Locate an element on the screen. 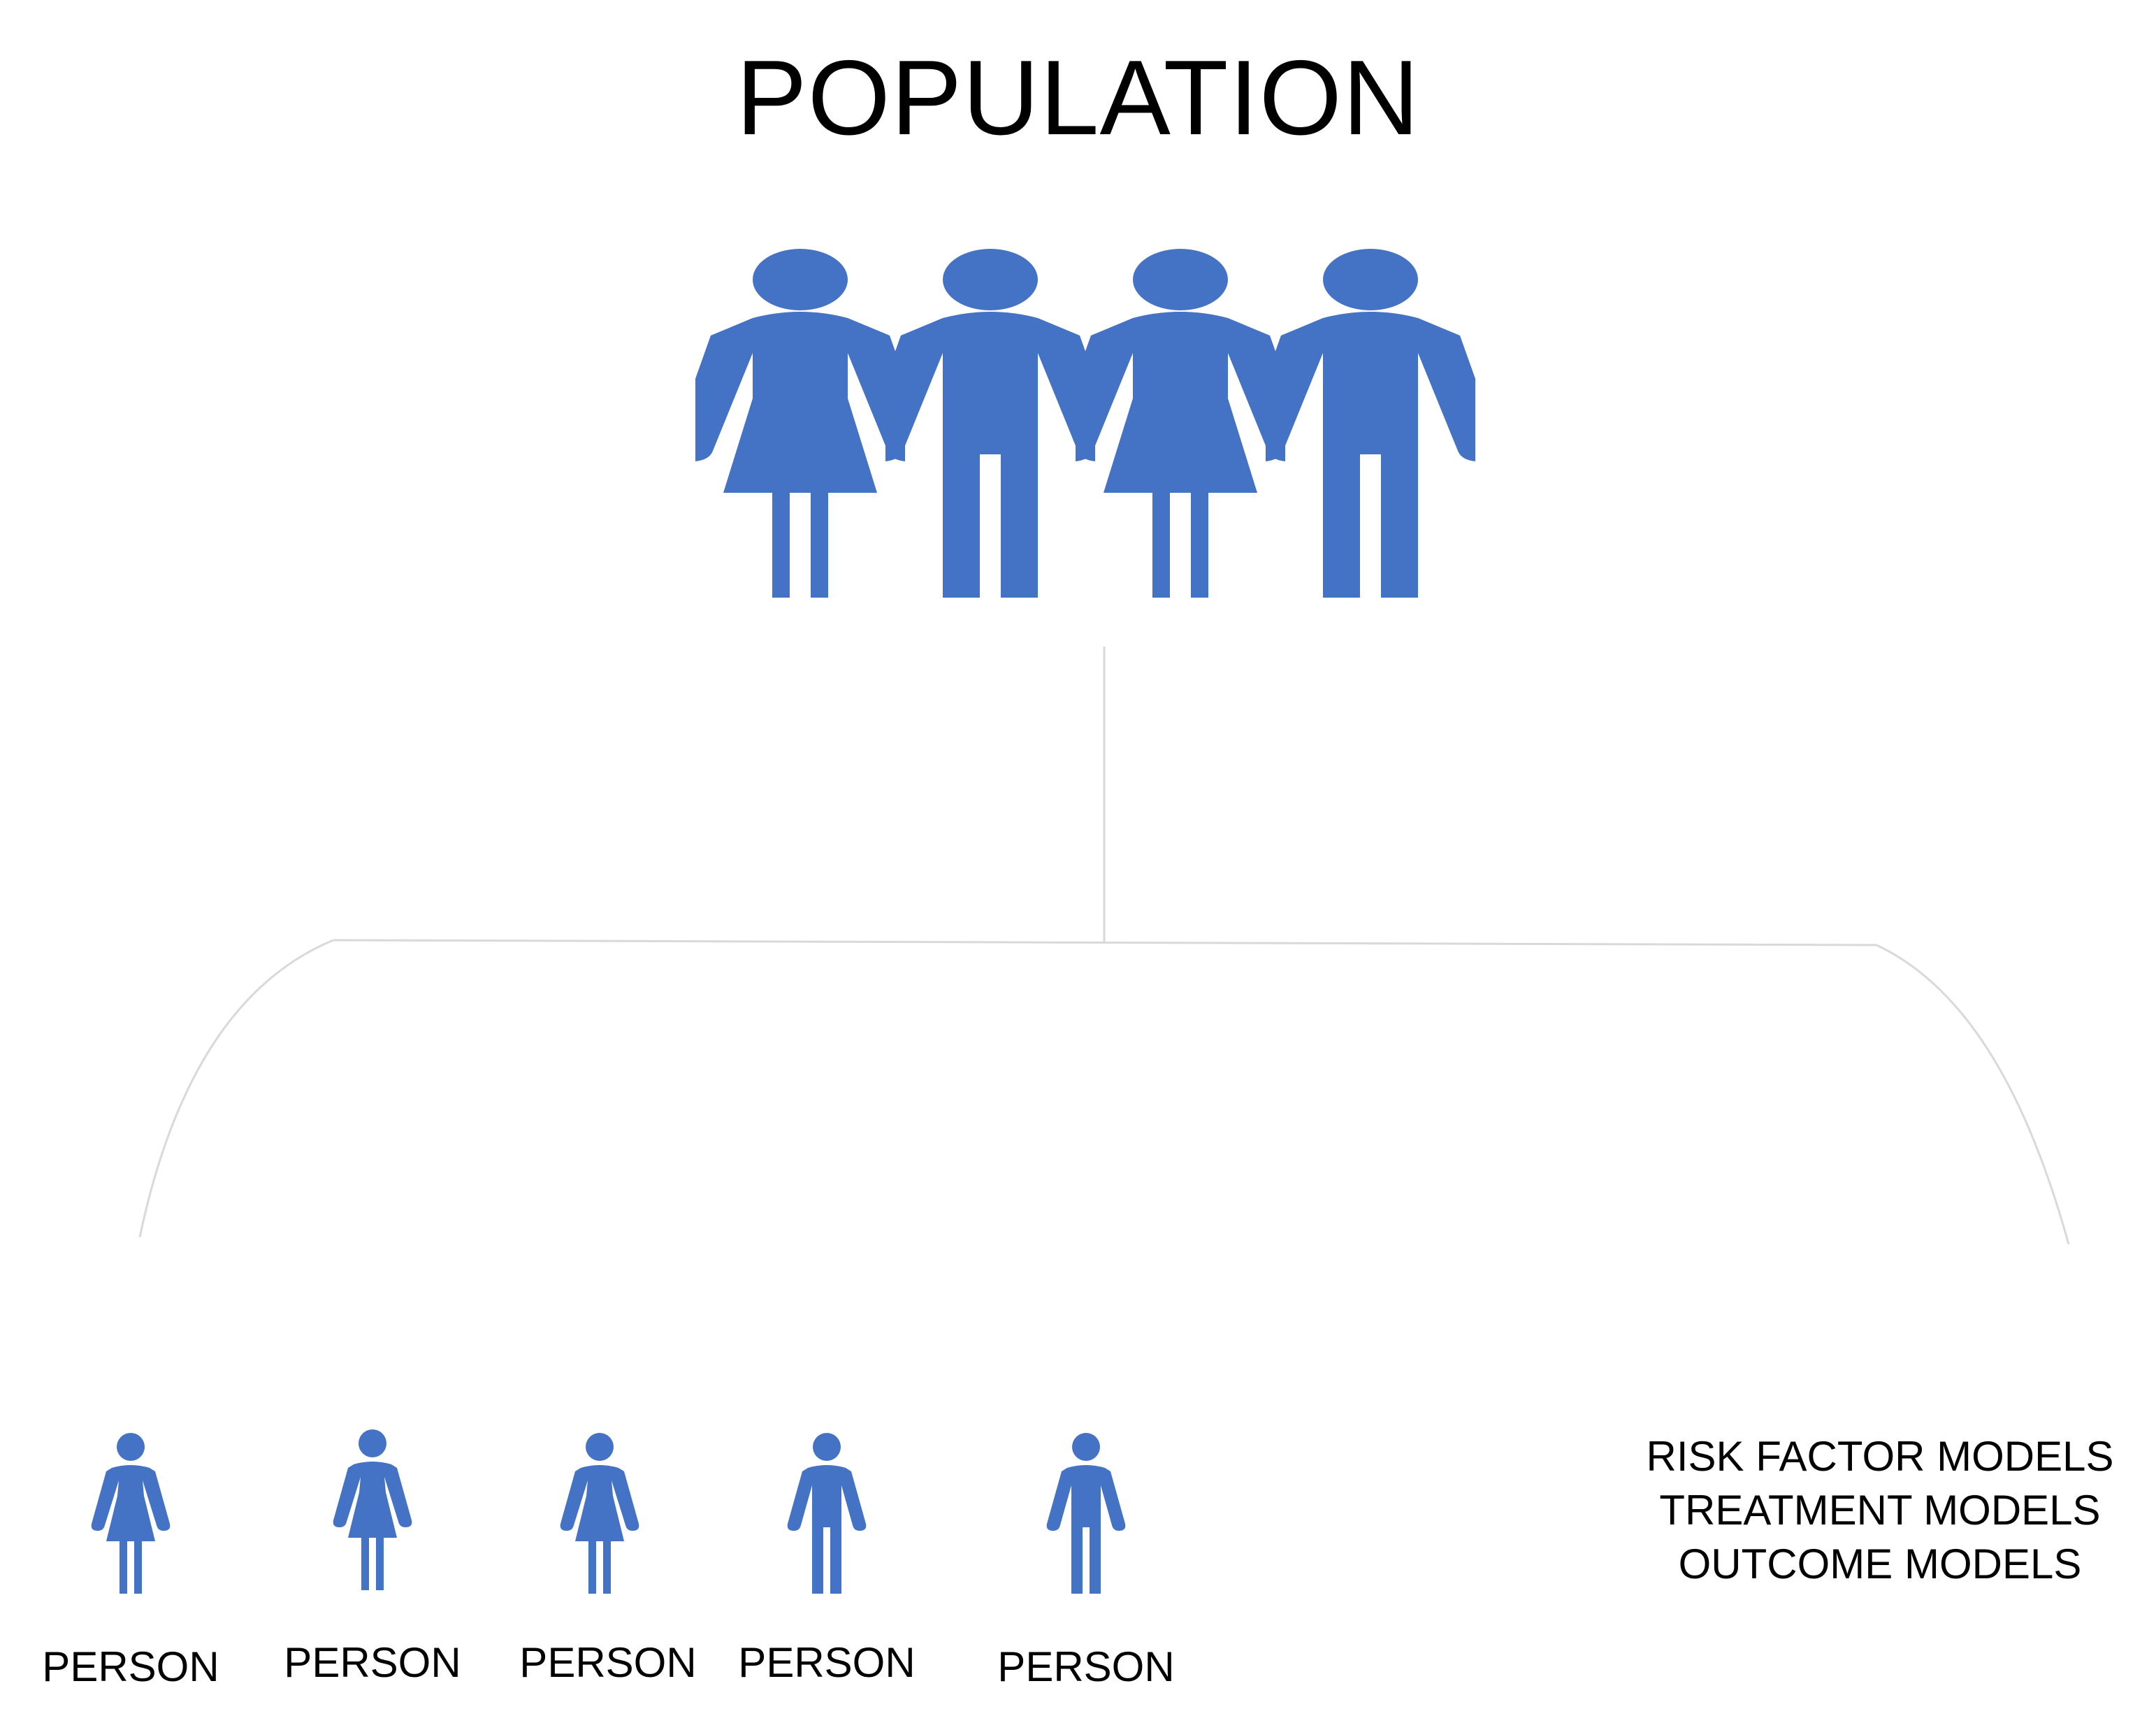 This screenshot has width=2156, height=1723. model-item-outcome: OUTCOME MODELS is located at coordinates (1880, 1564).